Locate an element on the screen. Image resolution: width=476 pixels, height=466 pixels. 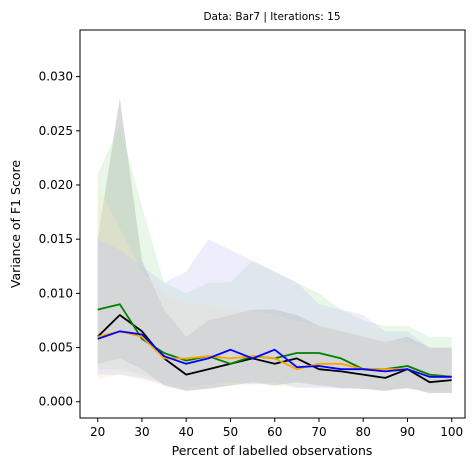
y-tick-label: 0.000 is located at coordinates (56, 402).